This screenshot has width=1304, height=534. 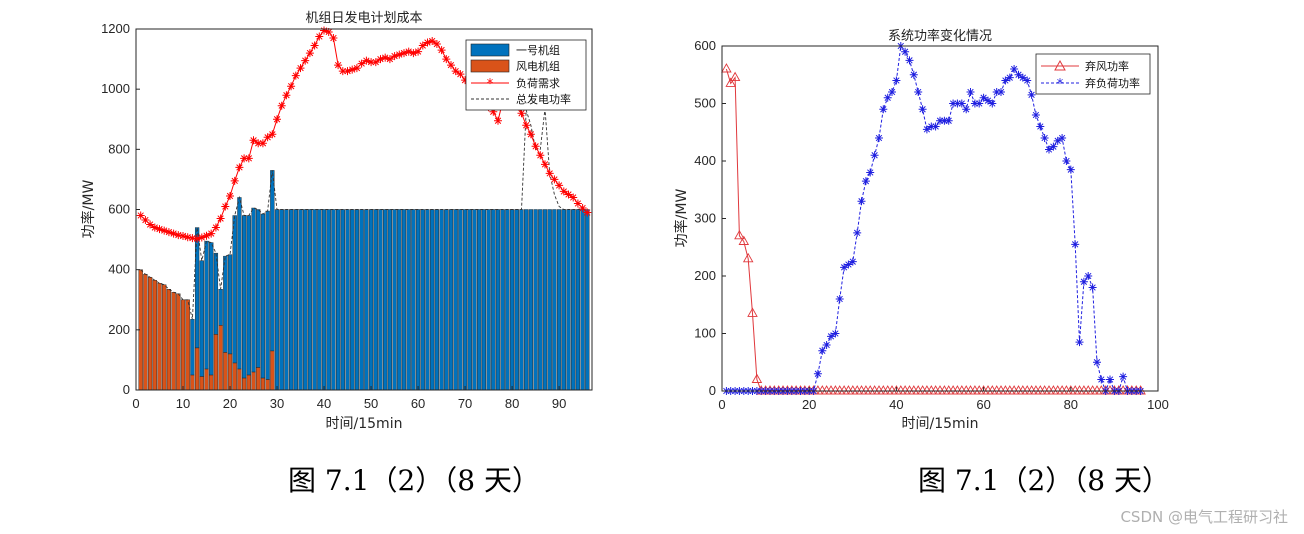 What do you see at coordinates (735, 76) in the screenshot?
I see `curtail-wind-point` at bounding box center [735, 76].